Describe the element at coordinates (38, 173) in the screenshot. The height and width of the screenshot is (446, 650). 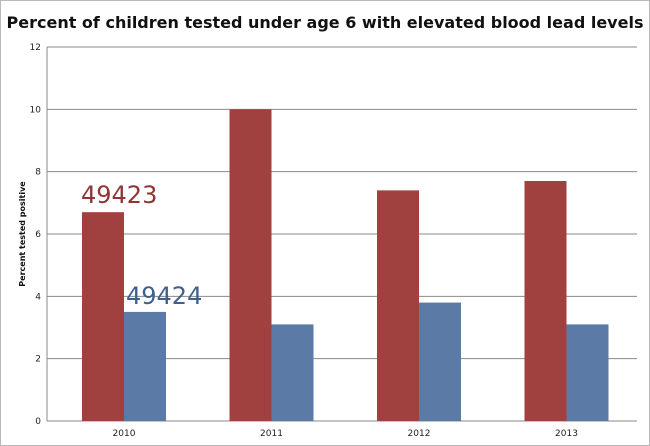
I see `y-tick-label: 8` at that location.